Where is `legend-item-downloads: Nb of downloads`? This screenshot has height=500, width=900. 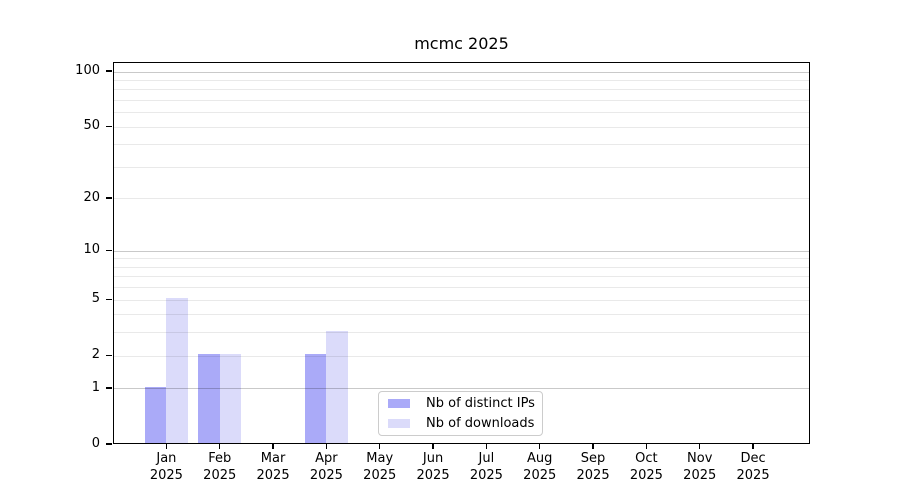 legend-item-downloads: Nb of downloads is located at coordinates (460, 423).